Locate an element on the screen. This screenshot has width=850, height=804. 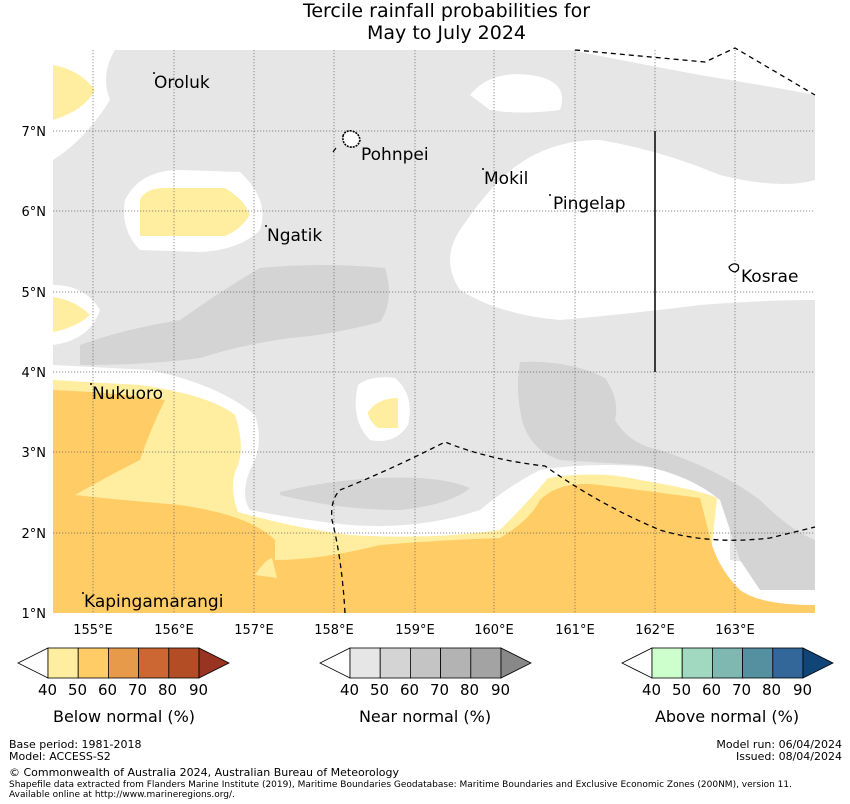
model-text: Model: ACCESS-S2 is located at coordinates (60, 756).